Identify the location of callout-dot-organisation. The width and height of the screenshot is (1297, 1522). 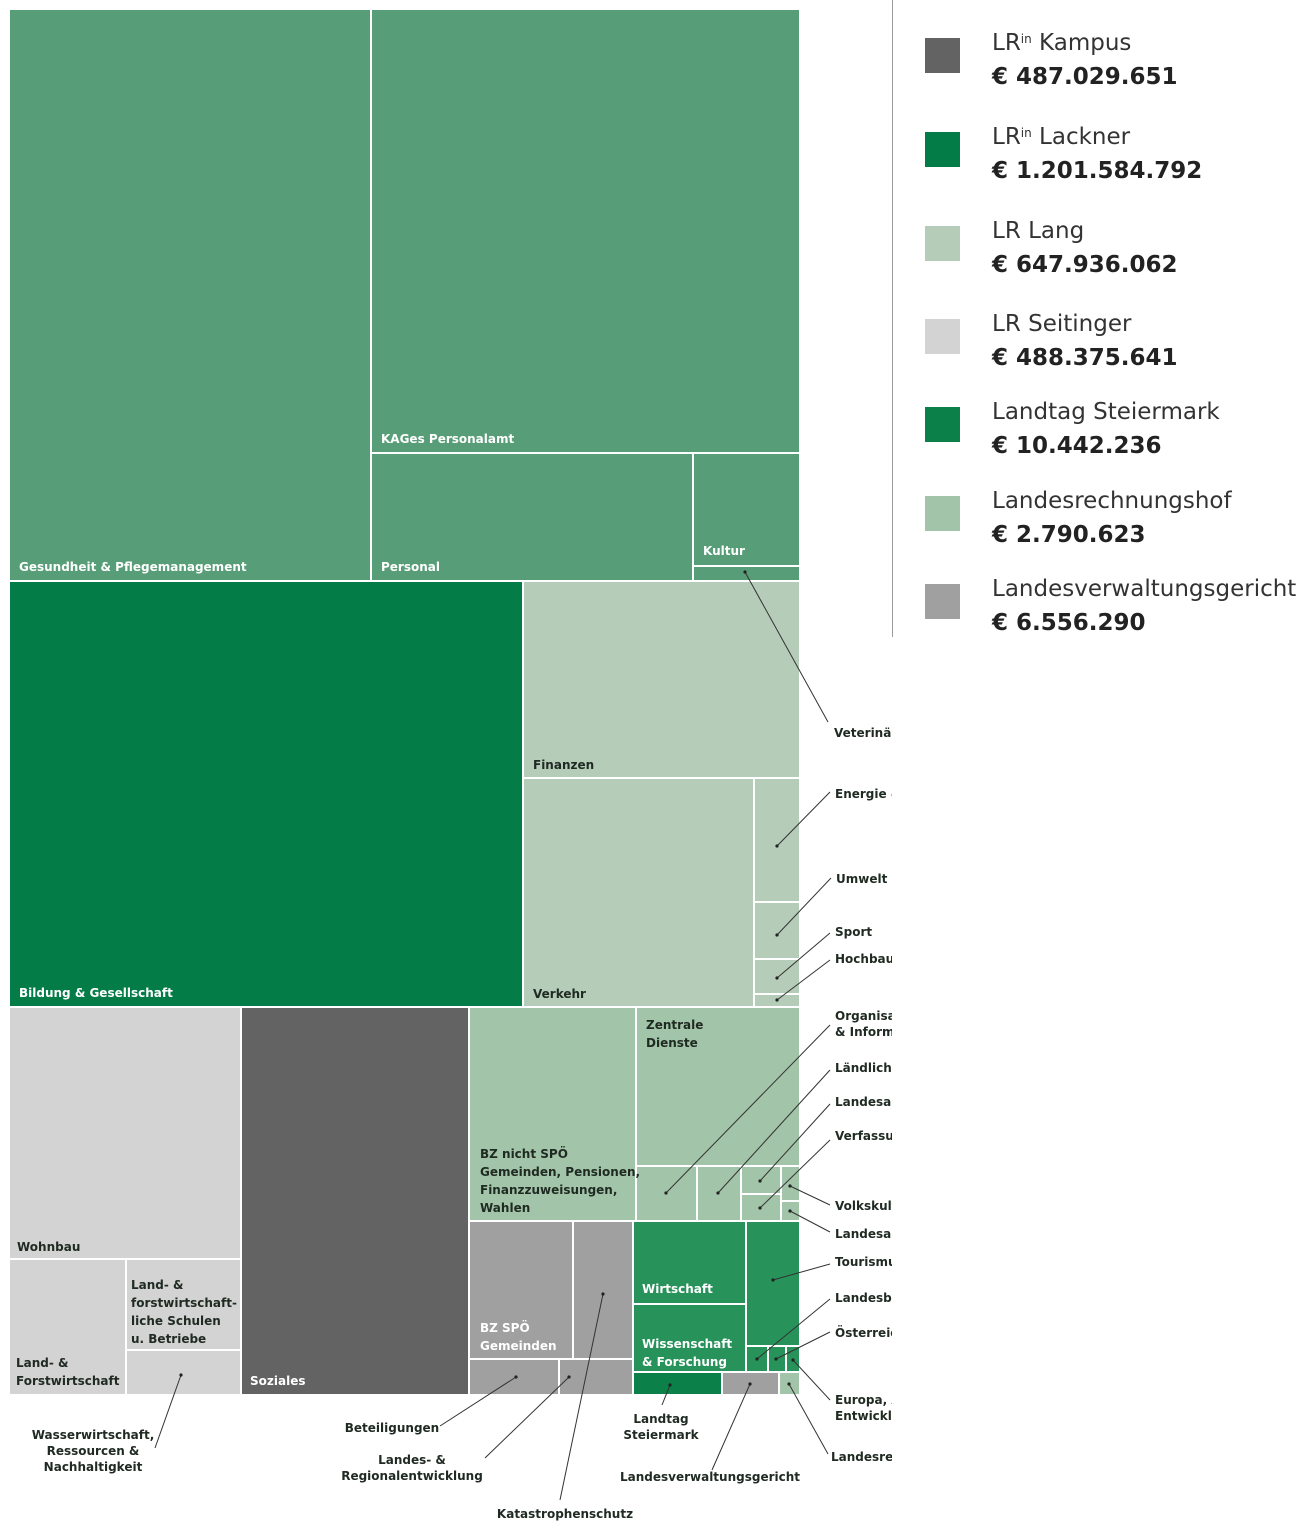
(666, 1193).